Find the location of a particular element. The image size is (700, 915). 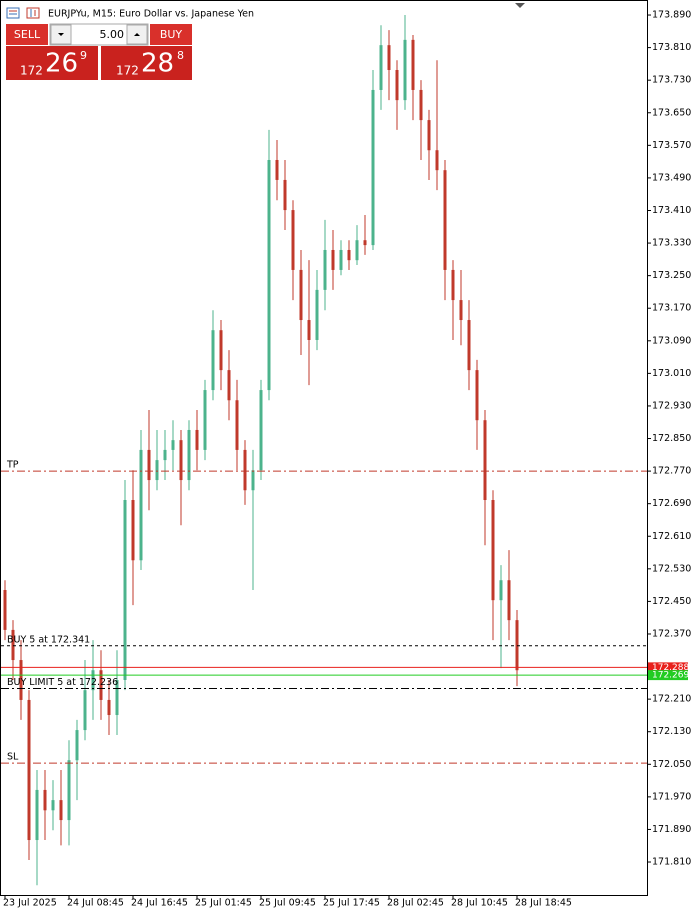

y-tick-label: 172.610 is located at coordinates (671, 536).